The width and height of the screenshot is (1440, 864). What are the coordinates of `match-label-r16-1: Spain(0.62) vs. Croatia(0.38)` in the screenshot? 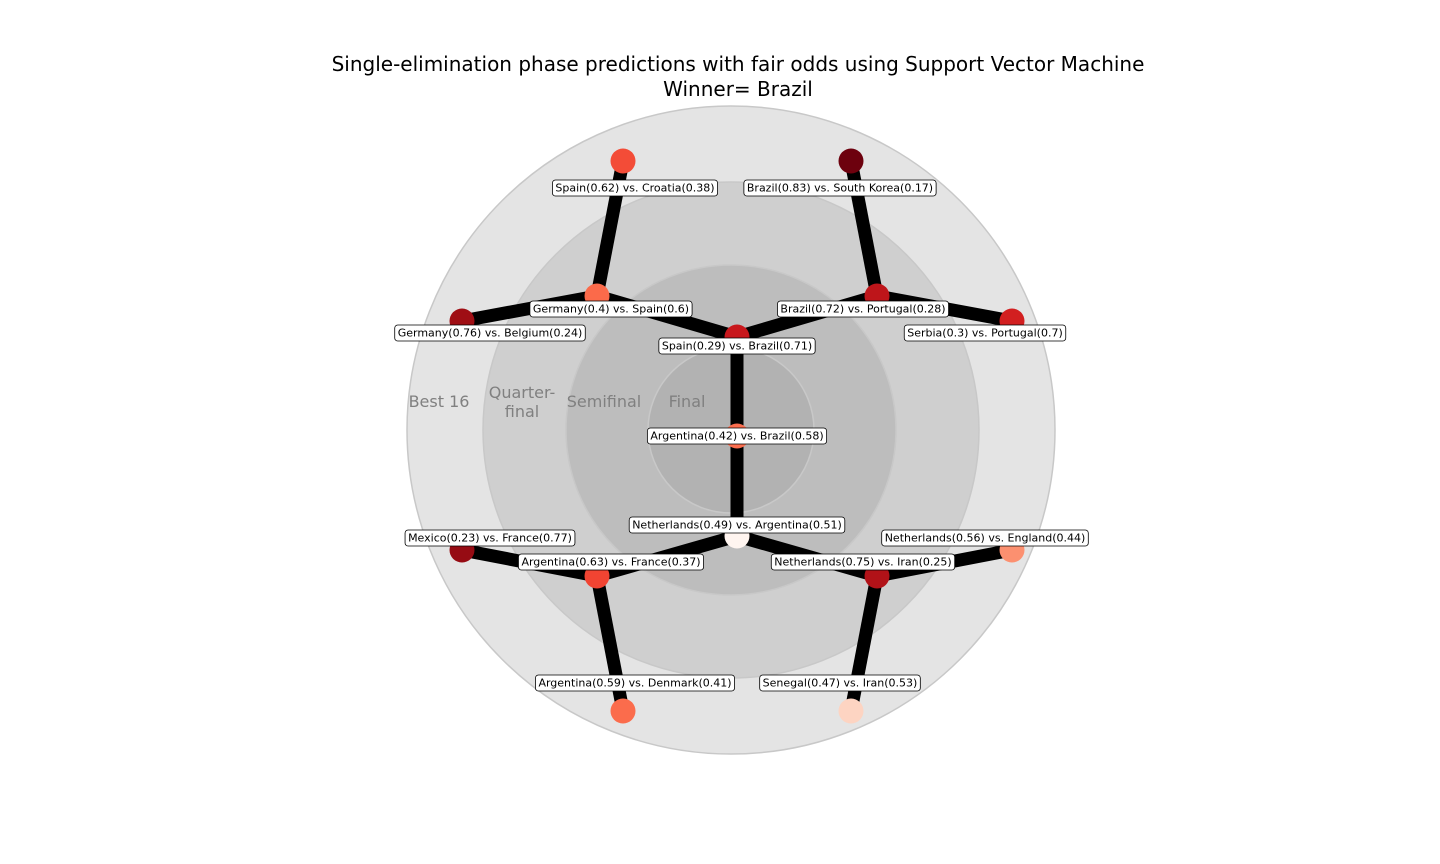 It's located at (635, 188).